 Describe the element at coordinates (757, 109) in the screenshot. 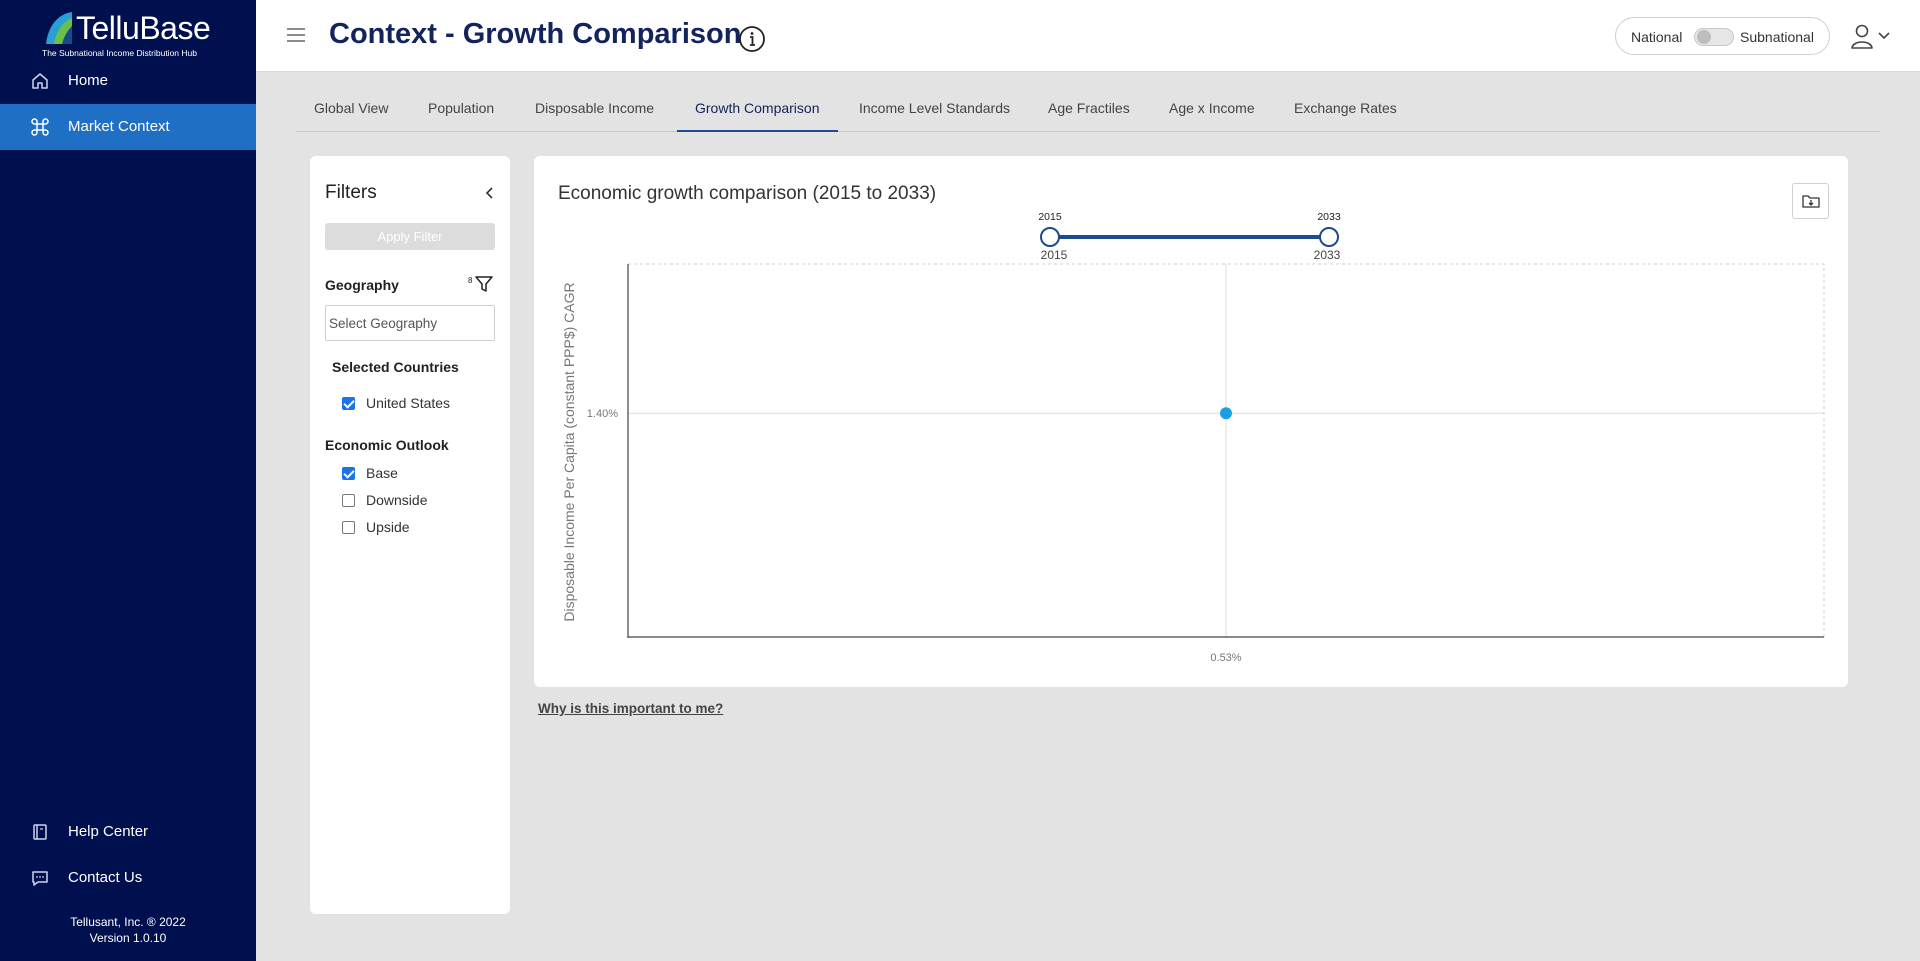

I see `tab-growth-comparison: Growth Comparison` at that location.